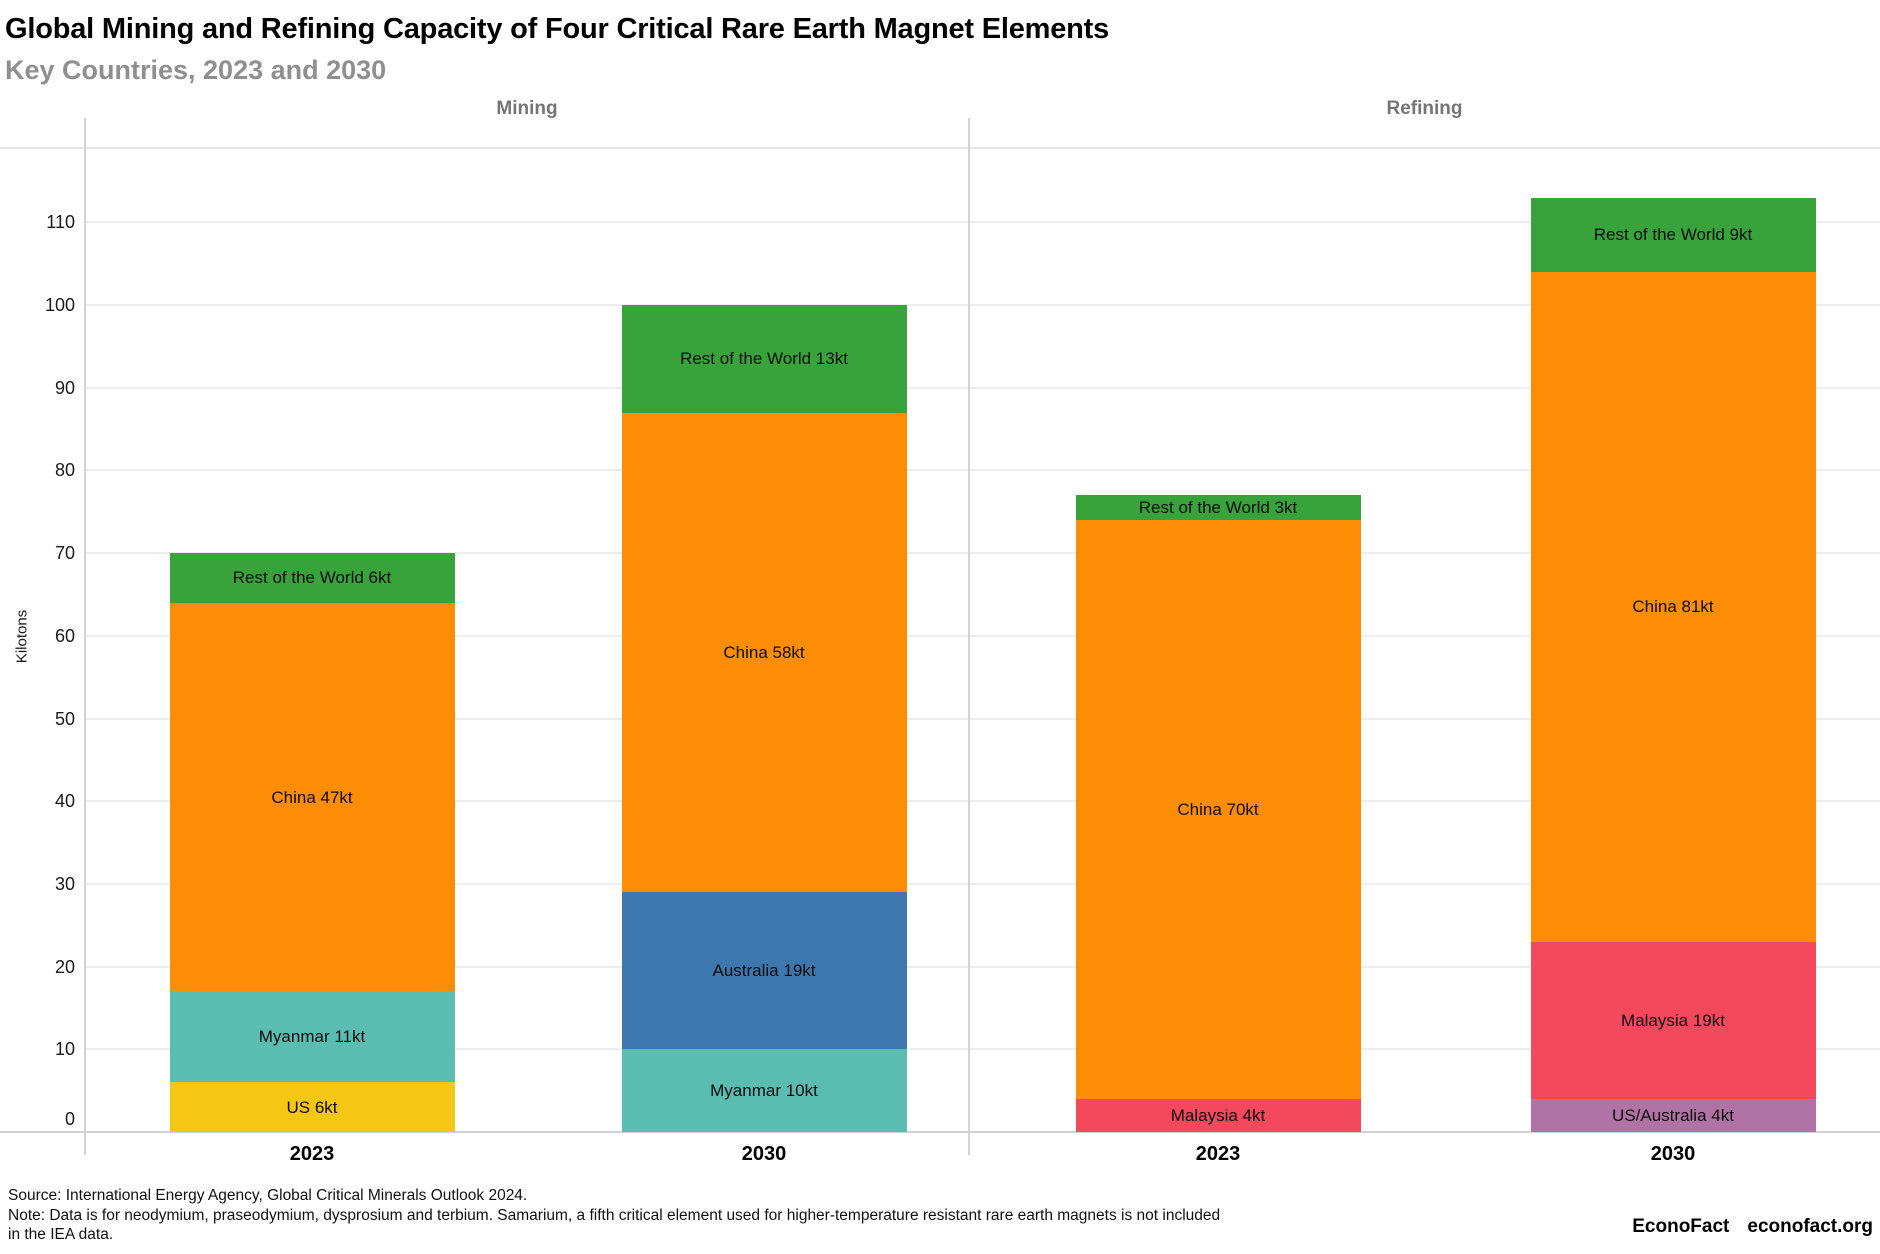  I want to click on bar-segment-refining-2023-malaysia: Malaysia 4kt, so click(1218, 1115).